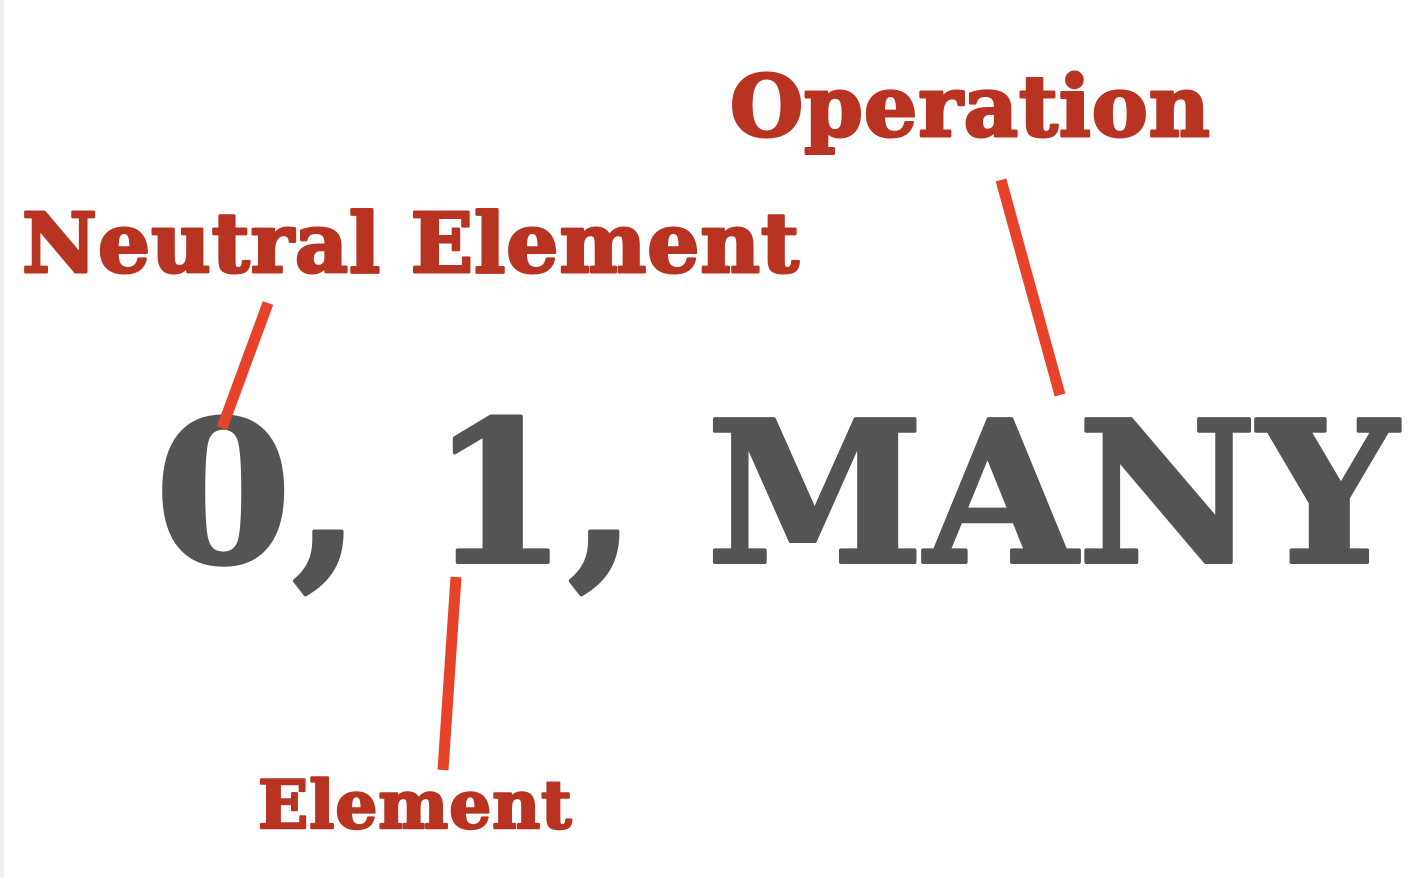  I want to click on operation-label: Operation, so click(970, 106).